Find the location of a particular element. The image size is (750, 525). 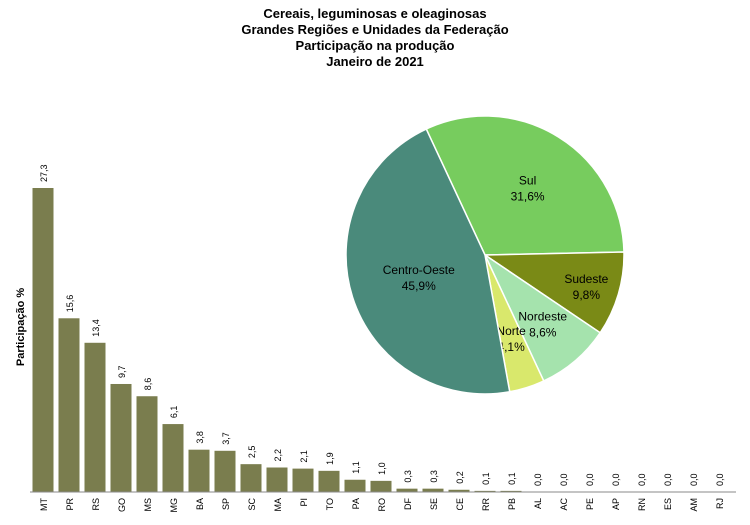

x-tick-label: GO is located at coordinates (122, 505).